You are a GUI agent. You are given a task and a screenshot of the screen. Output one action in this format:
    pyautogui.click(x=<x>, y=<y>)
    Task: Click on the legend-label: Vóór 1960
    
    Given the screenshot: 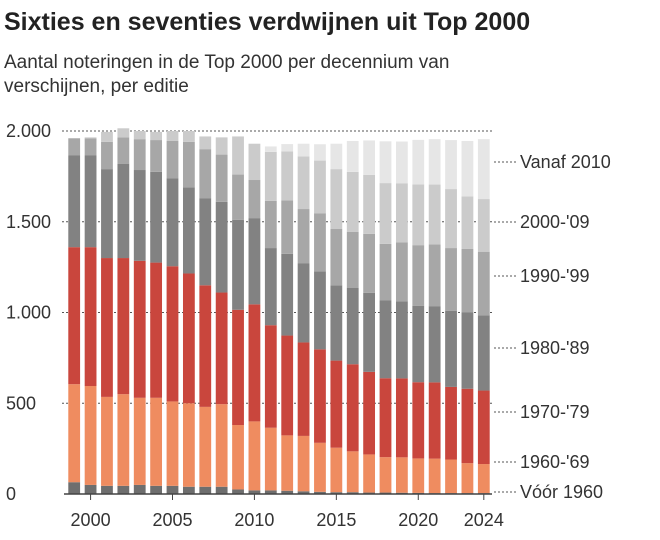 What is the action you would take?
    pyautogui.click(x=561, y=492)
    